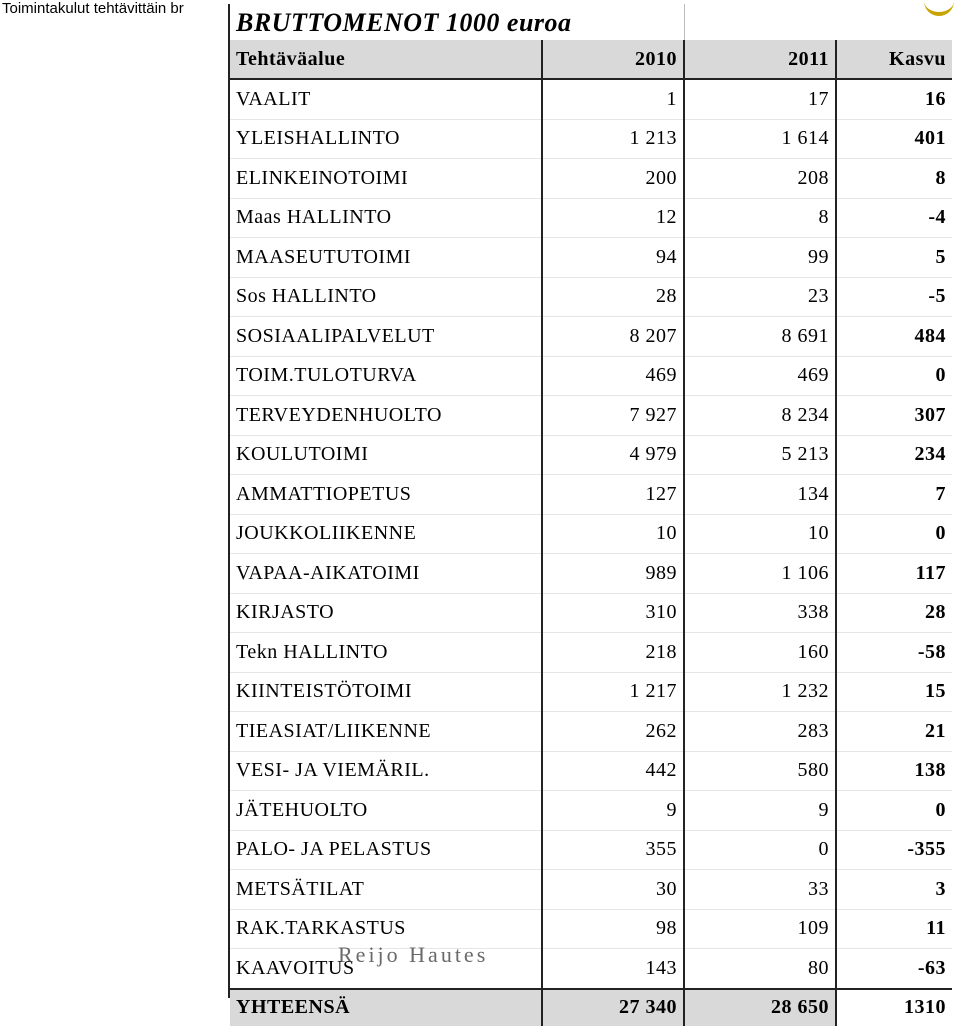 The image size is (960, 1026). I want to click on table-row: YLEISHALLINTO 1 213 1 614 401, so click(591, 139).